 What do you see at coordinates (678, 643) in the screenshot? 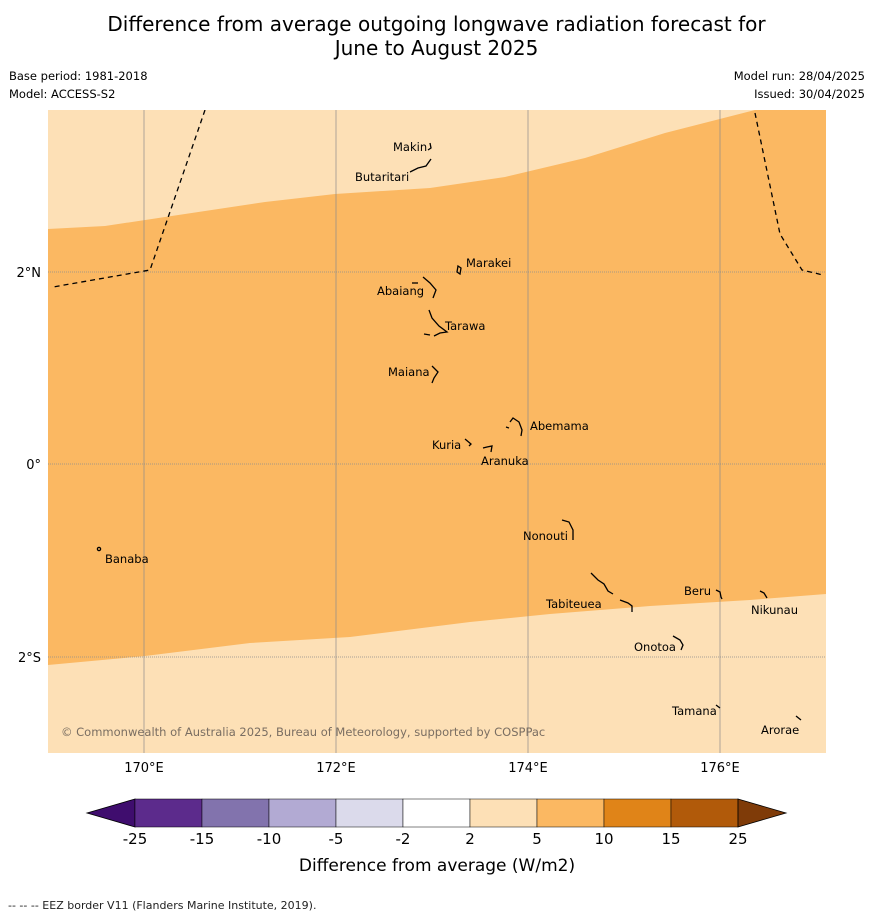
I see `onotoa-outline` at bounding box center [678, 643].